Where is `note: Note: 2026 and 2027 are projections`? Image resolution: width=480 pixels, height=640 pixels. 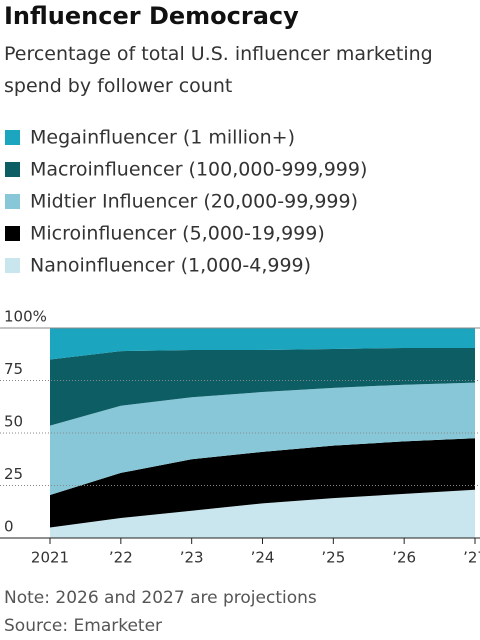
note: Note: 2026 and 2027 are projections is located at coordinates (160, 598).